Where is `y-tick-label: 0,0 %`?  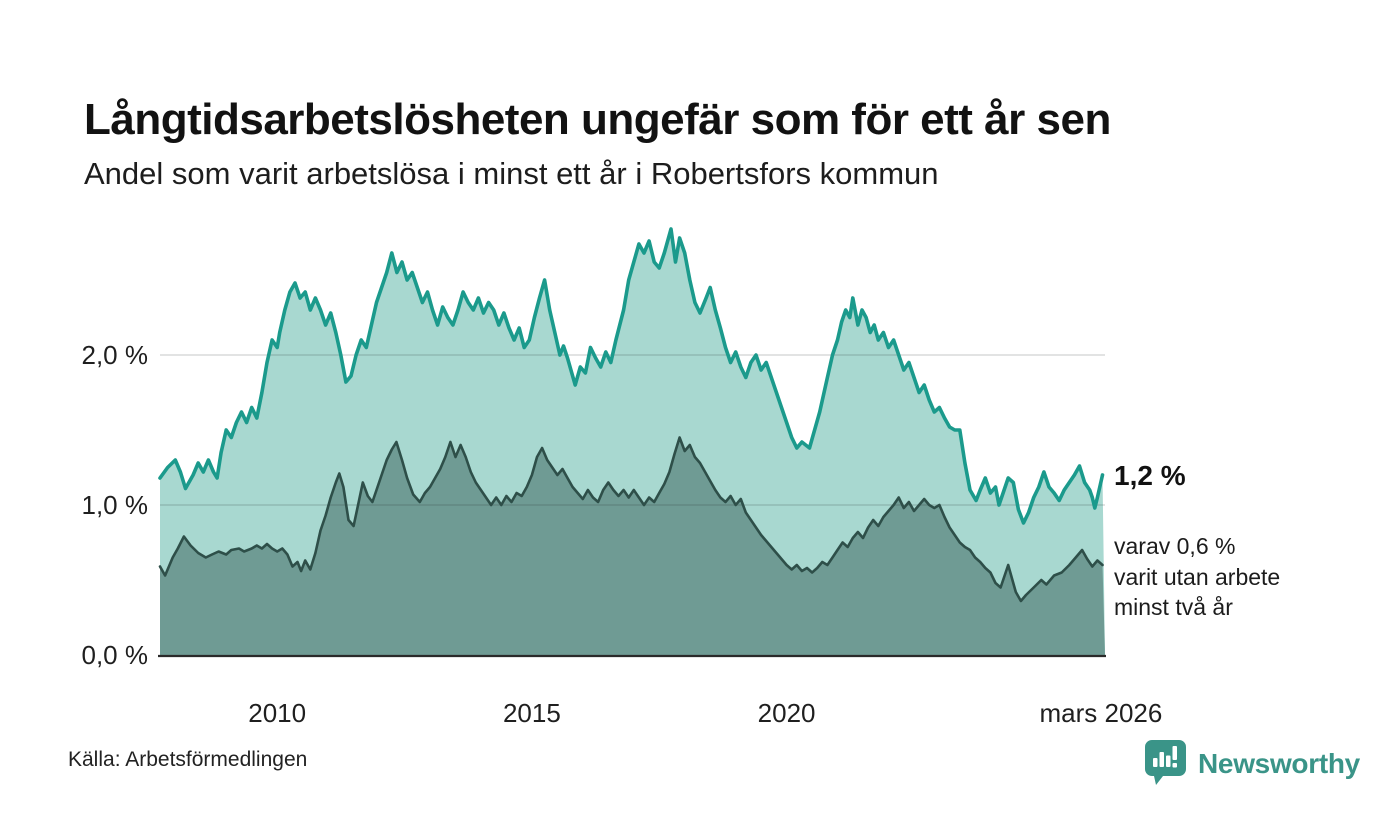
y-tick-label: 0,0 % is located at coordinates (115, 655).